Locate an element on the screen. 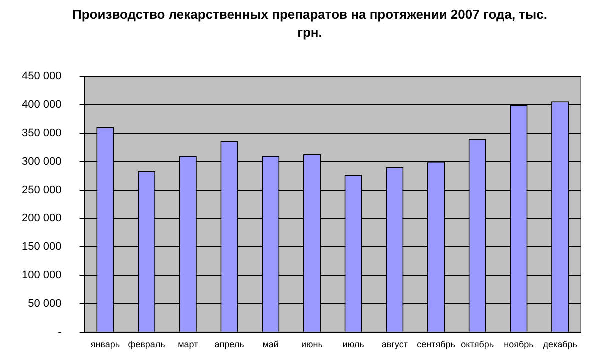  y-tick-label: 400 000 is located at coordinates (42, 105).